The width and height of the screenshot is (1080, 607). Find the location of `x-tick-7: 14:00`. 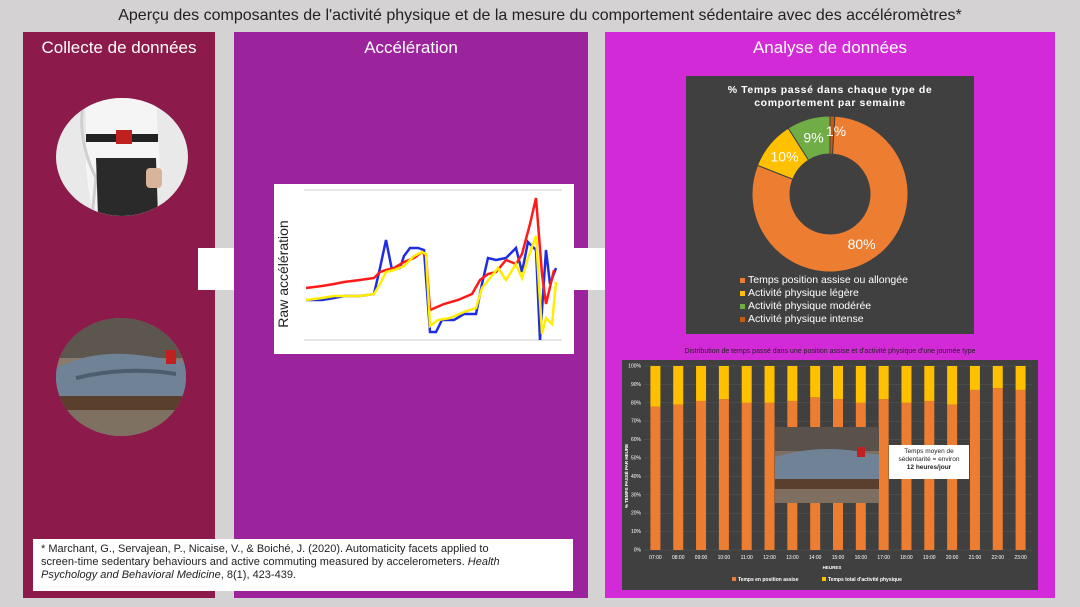

x-tick-7: 14:00 is located at coordinates (815, 558).